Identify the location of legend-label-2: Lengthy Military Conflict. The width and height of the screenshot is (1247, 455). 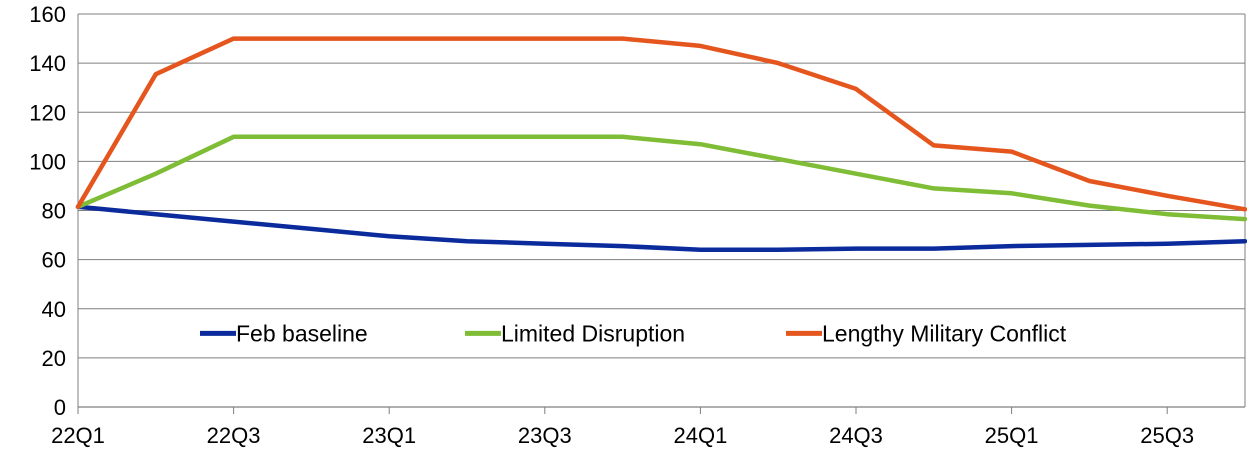
(944, 333).